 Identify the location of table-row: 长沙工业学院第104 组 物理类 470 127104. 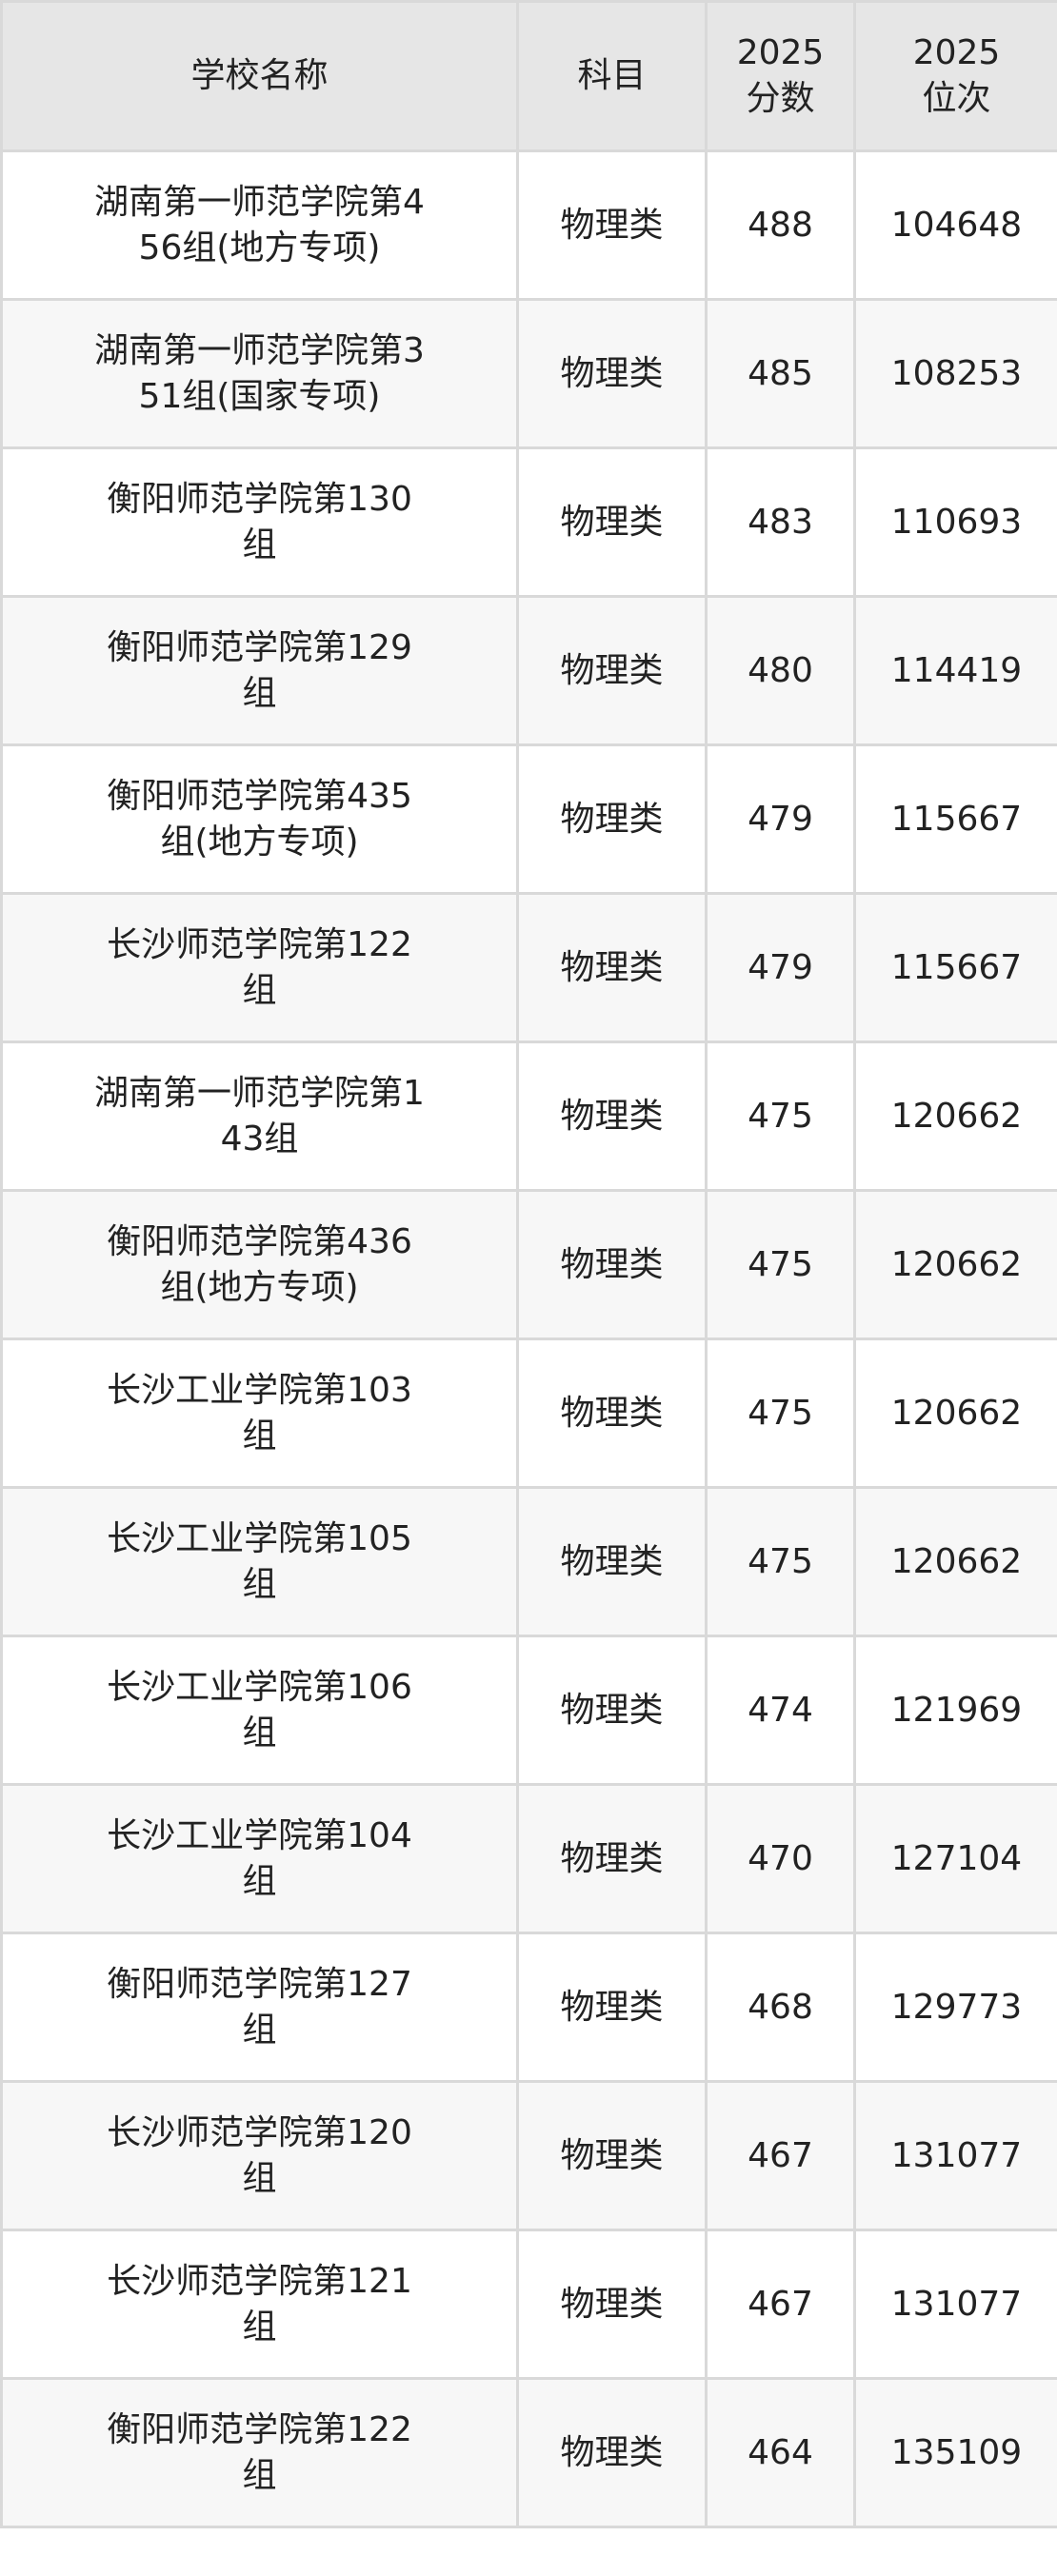
(528, 1859).